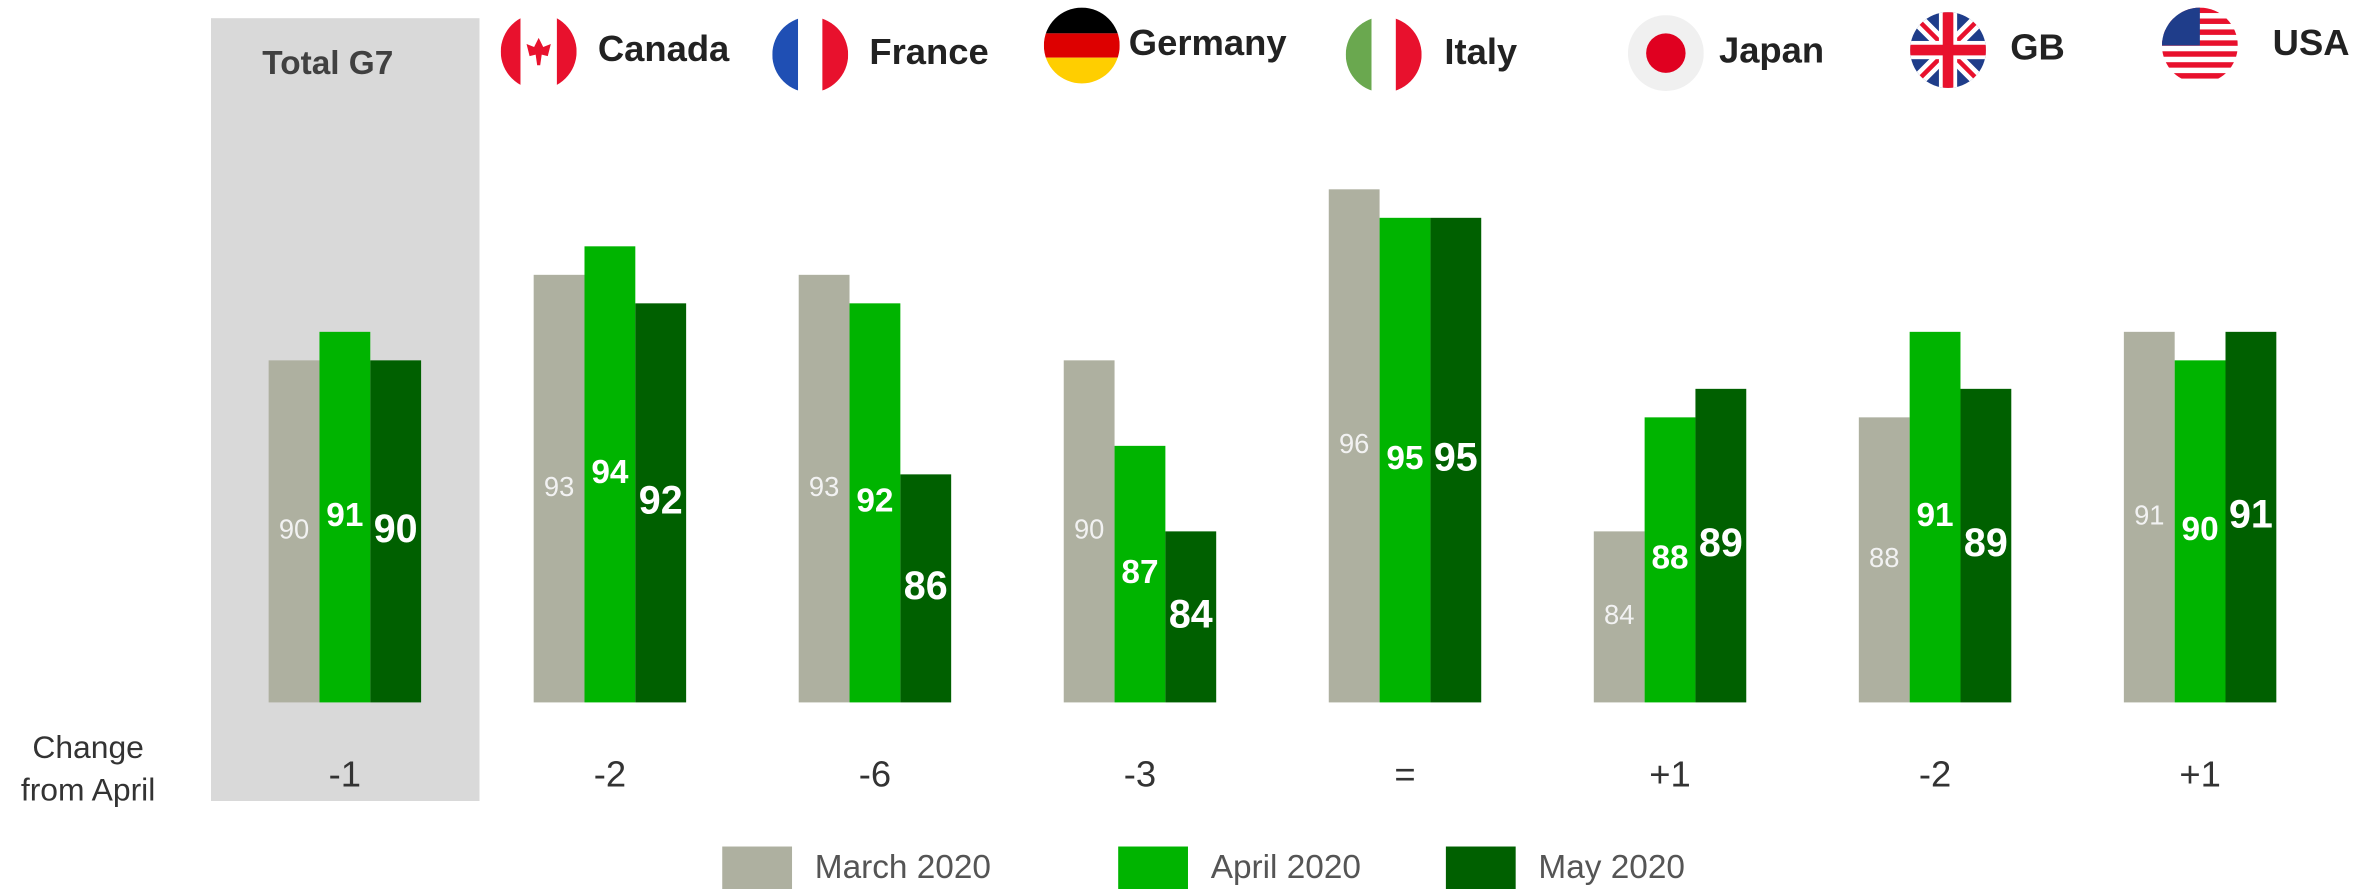 This screenshot has height=889, width=2379. What do you see at coordinates (664, 48) in the screenshot?
I see `category-label: Canada` at bounding box center [664, 48].